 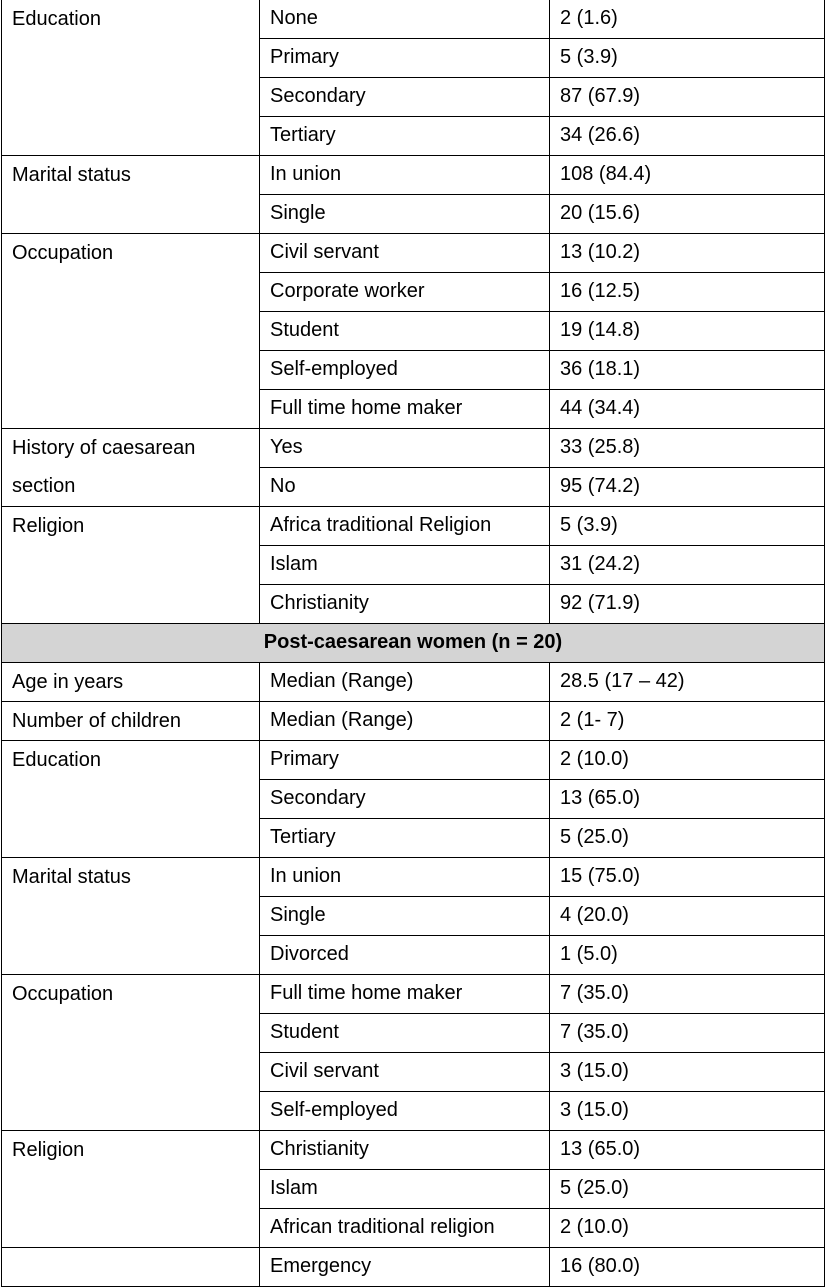 I want to click on table-row: Education None 2 (1.6), so click(x=413, y=78).